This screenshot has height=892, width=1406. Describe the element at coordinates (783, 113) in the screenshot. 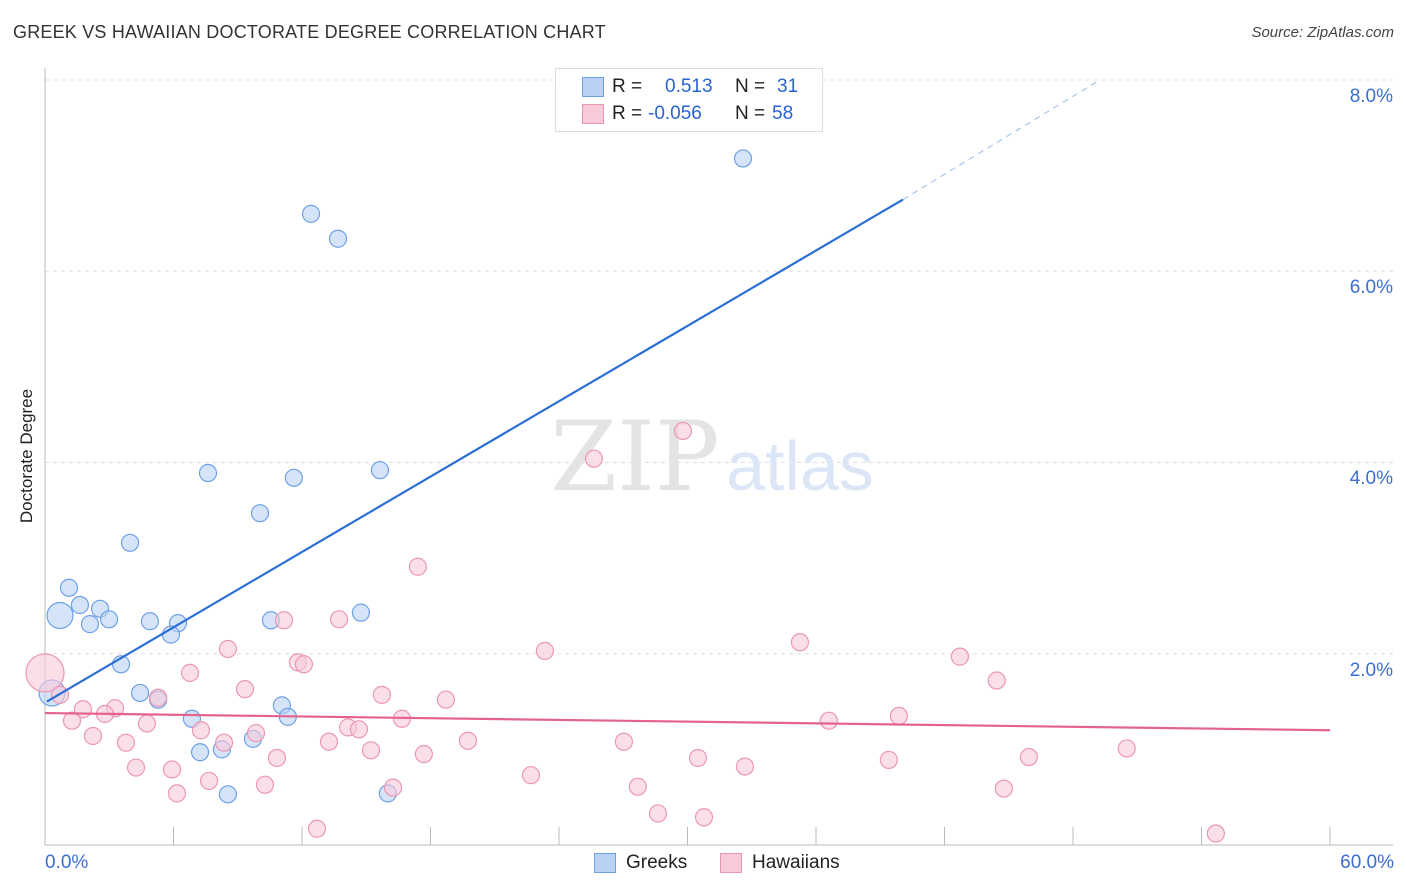

I see `n-value: 58` at that location.